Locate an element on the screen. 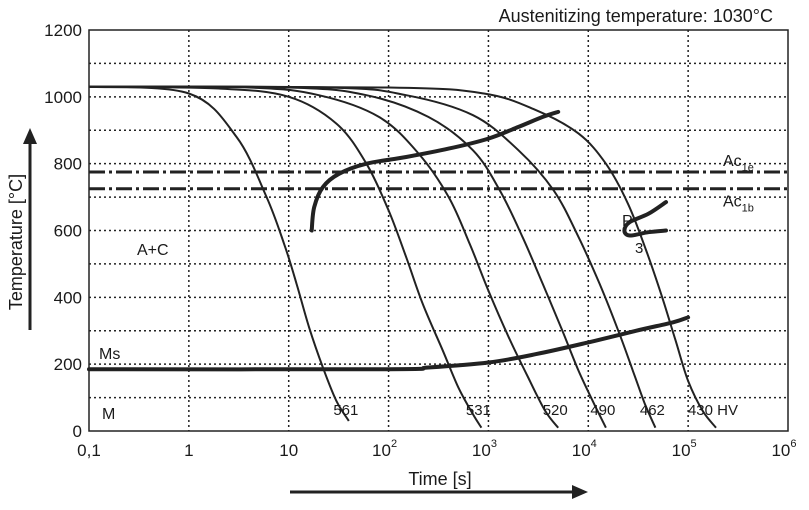 This screenshot has width=809, height=510. hardness-label-531: 531 is located at coordinates (478, 410).